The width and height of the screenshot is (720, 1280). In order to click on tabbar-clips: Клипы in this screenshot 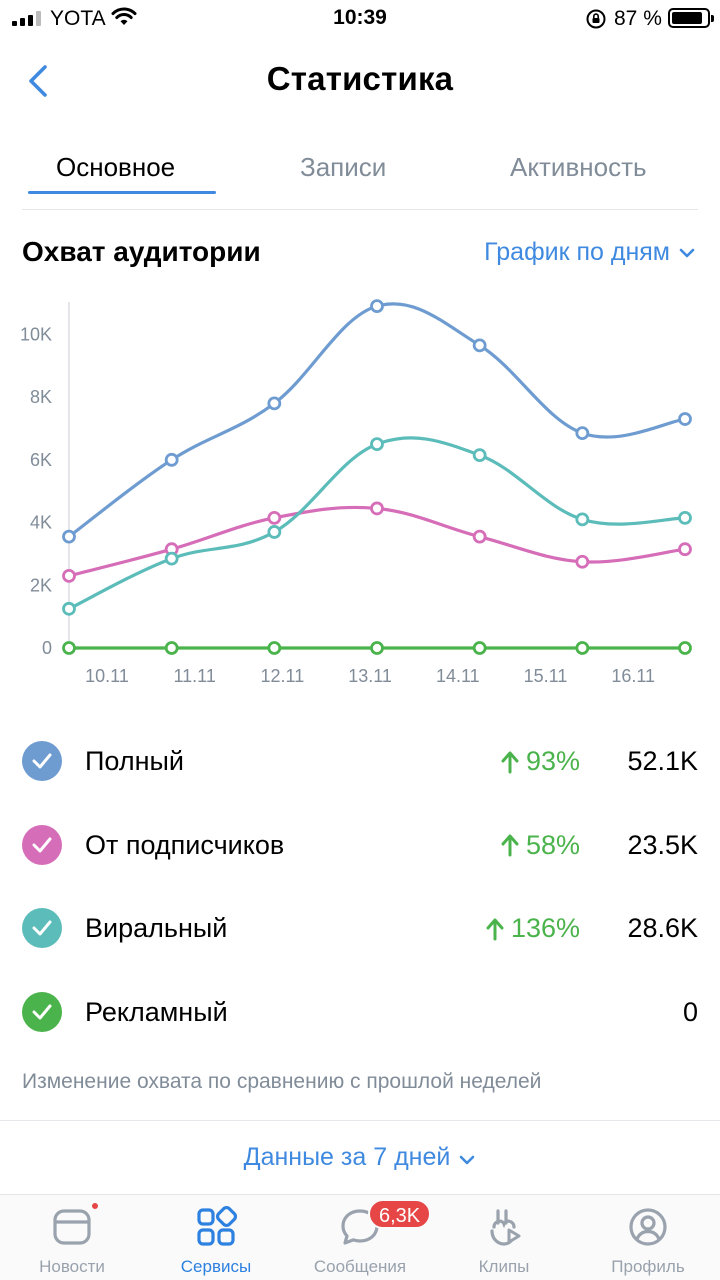, I will do `click(504, 1237)`.